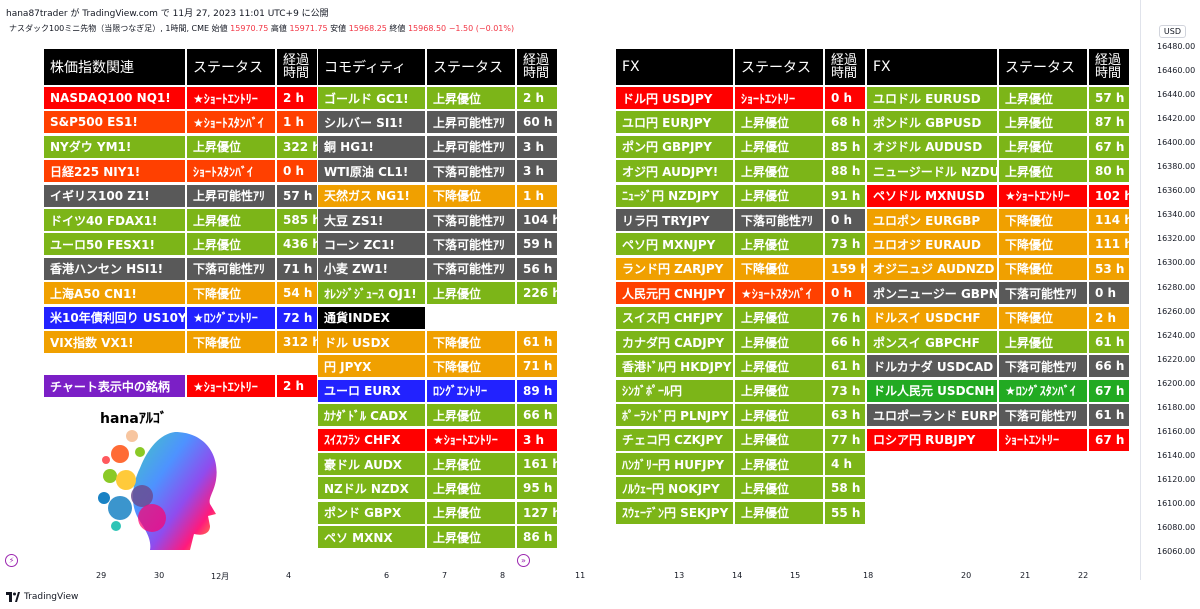  What do you see at coordinates (674, 512) in the screenshot?
I see `name-cell: ｽｳｪｰﾃﾞﾝ円 SEKJPY` at bounding box center [674, 512].